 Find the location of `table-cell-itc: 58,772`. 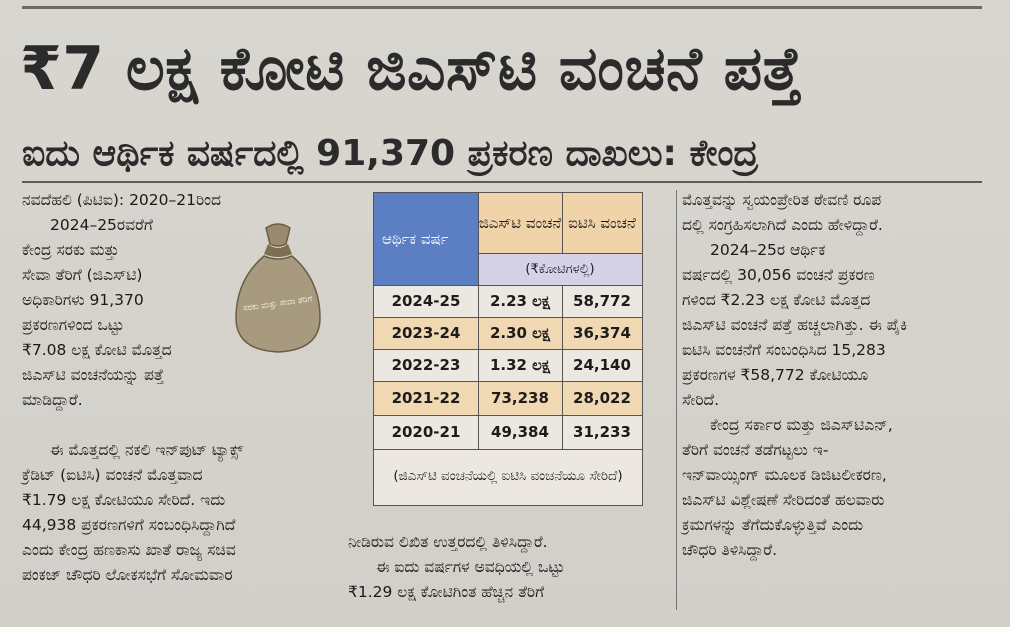

table-cell-itc: 58,772 is located at coordinates (602, 301).